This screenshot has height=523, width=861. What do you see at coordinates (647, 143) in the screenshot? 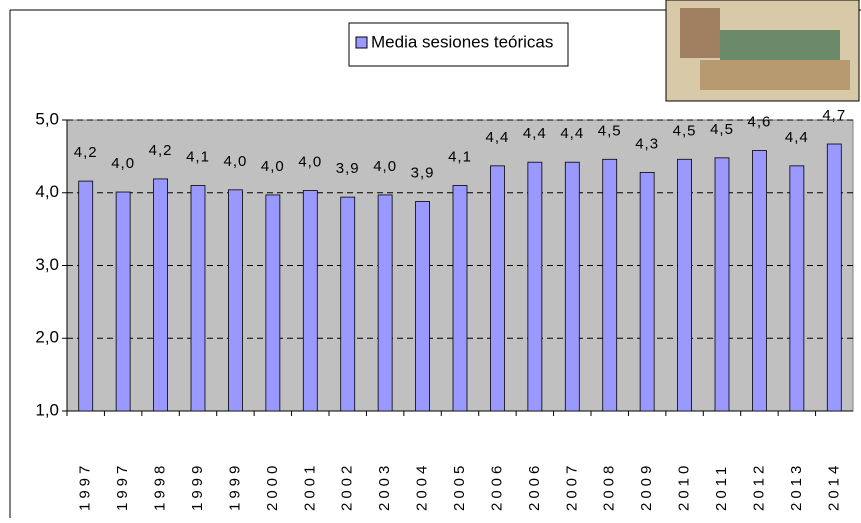
I see `value-label: 4,3` at bounding box center [647, 143].